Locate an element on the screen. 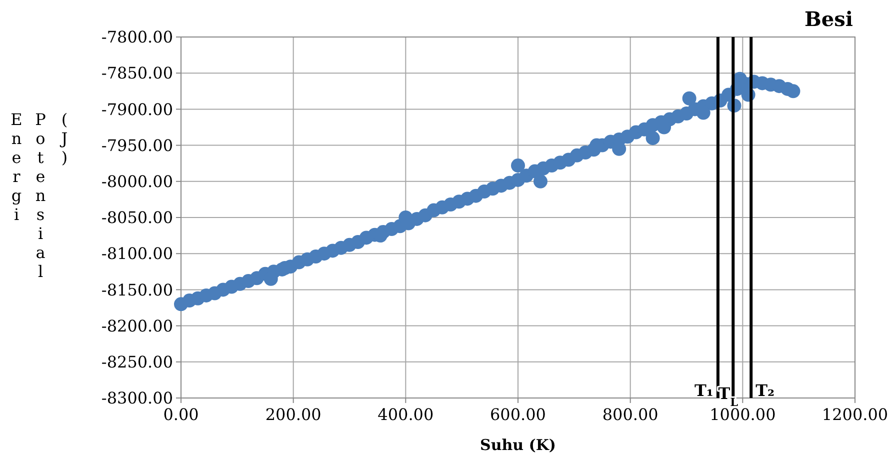  x-tick-label: 200.00 is located at coordinates (293, 414).